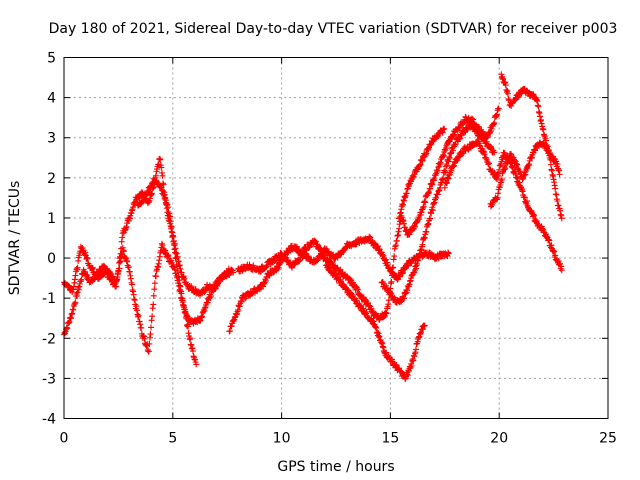 This screenshot has width=640, height=480. What do you see at coordinates (51, 179) in the screenshot?
I see `y-tick-label: 2` at bounding box center [51, 179].